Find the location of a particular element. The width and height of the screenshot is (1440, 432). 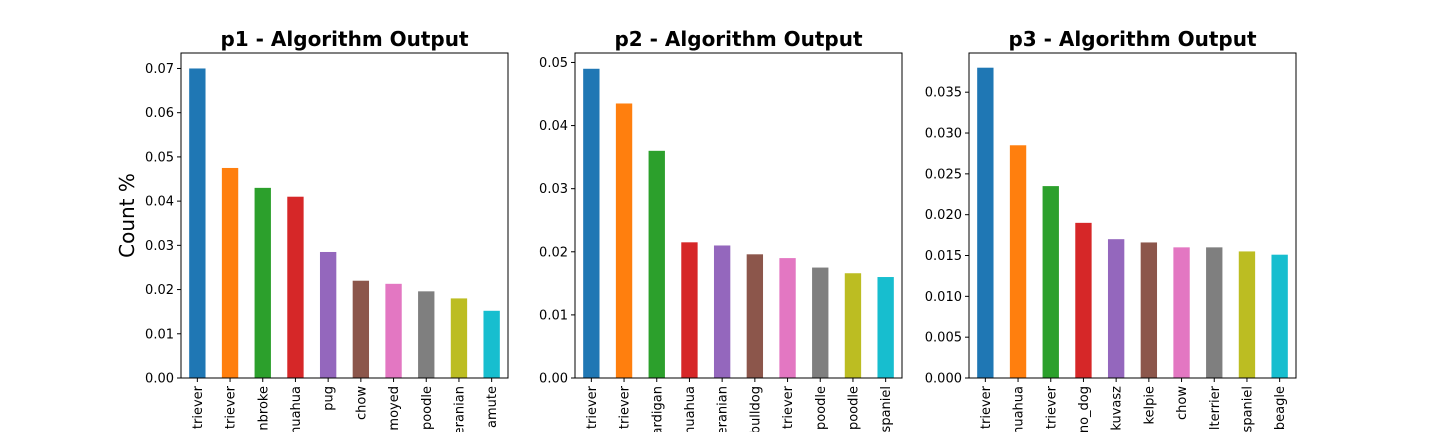

chart-title: p1 - Algorithm Output is located at coordinates (344, 39).